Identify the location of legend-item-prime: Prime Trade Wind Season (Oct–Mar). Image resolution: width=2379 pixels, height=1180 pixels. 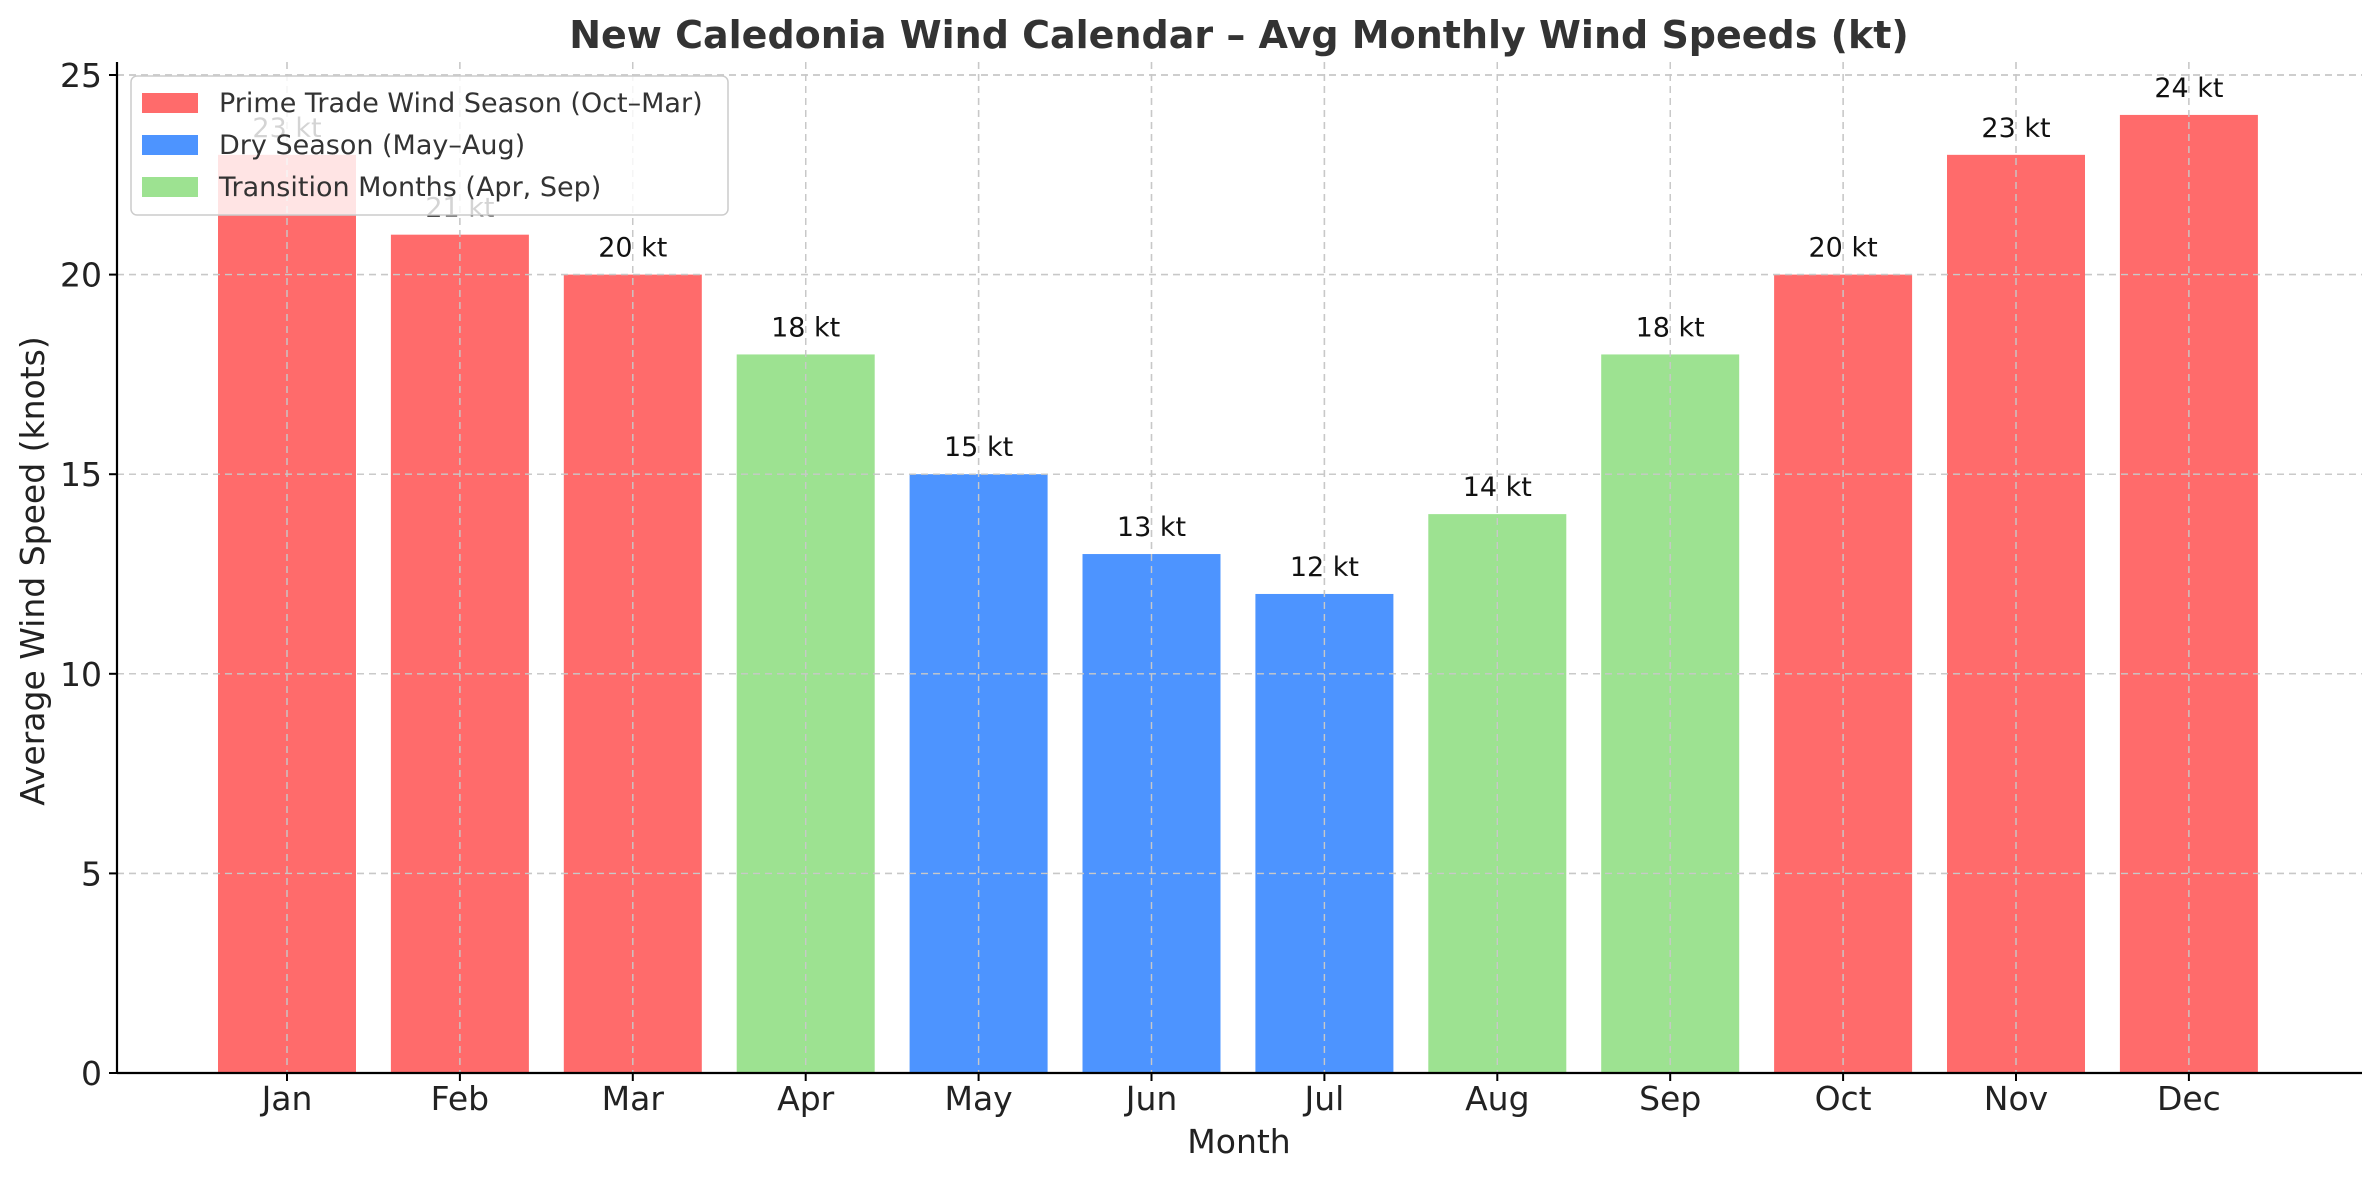
(422, 103).